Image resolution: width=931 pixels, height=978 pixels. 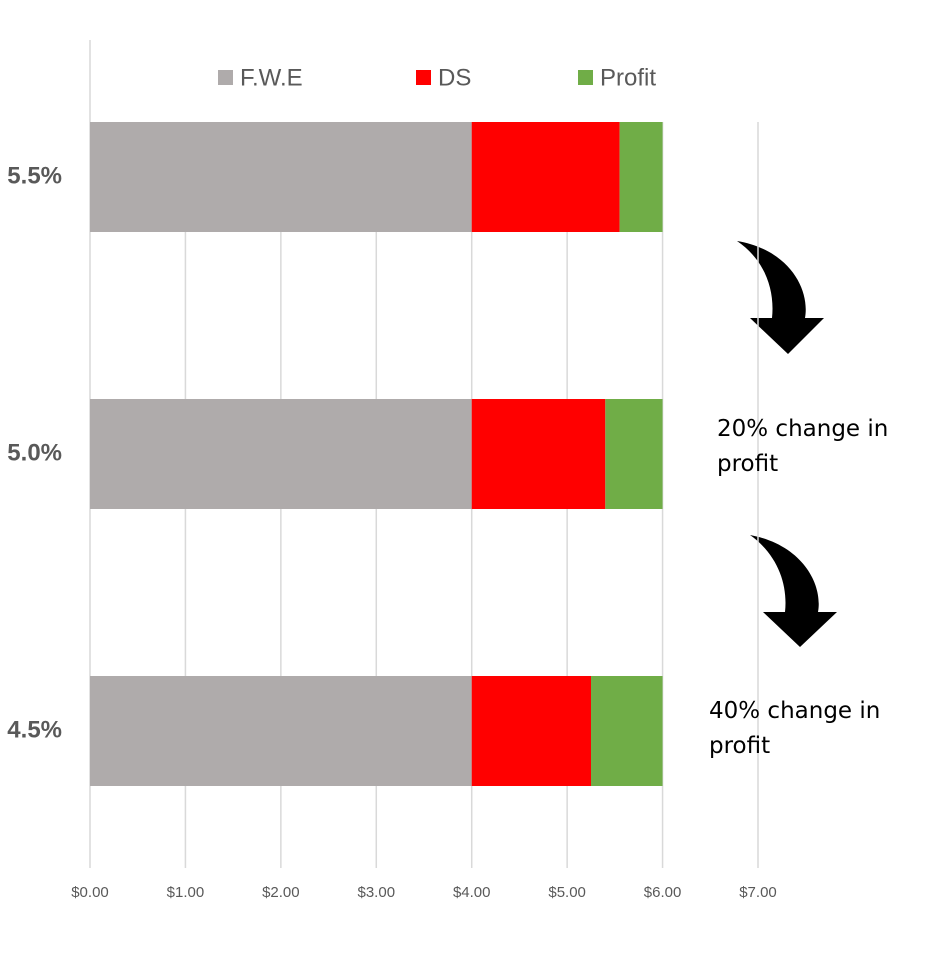 What do you see at coordinates (34, 452) in the screenshot?
I see `y-tick-label: 5.0%` at bounding box center [34, 452].